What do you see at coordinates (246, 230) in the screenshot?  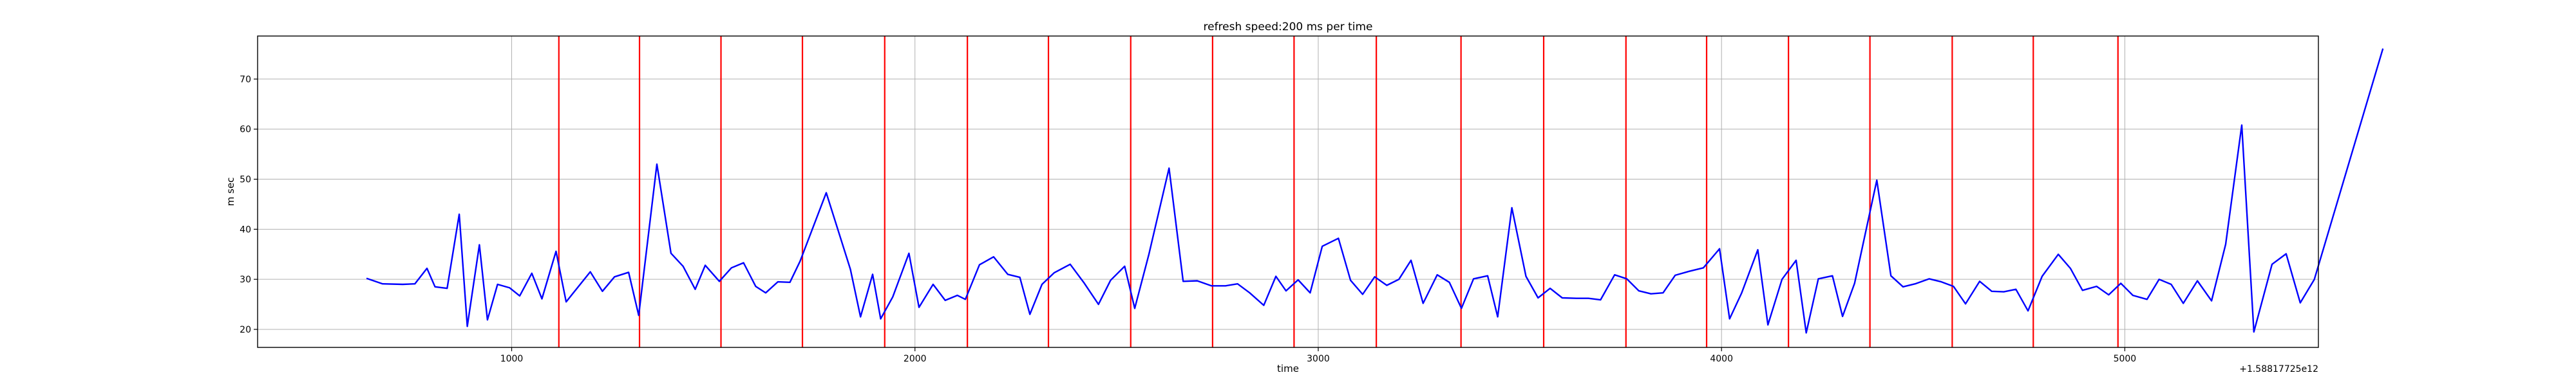 I see `y-tick-label: 40` at bounding box center [246, 230].